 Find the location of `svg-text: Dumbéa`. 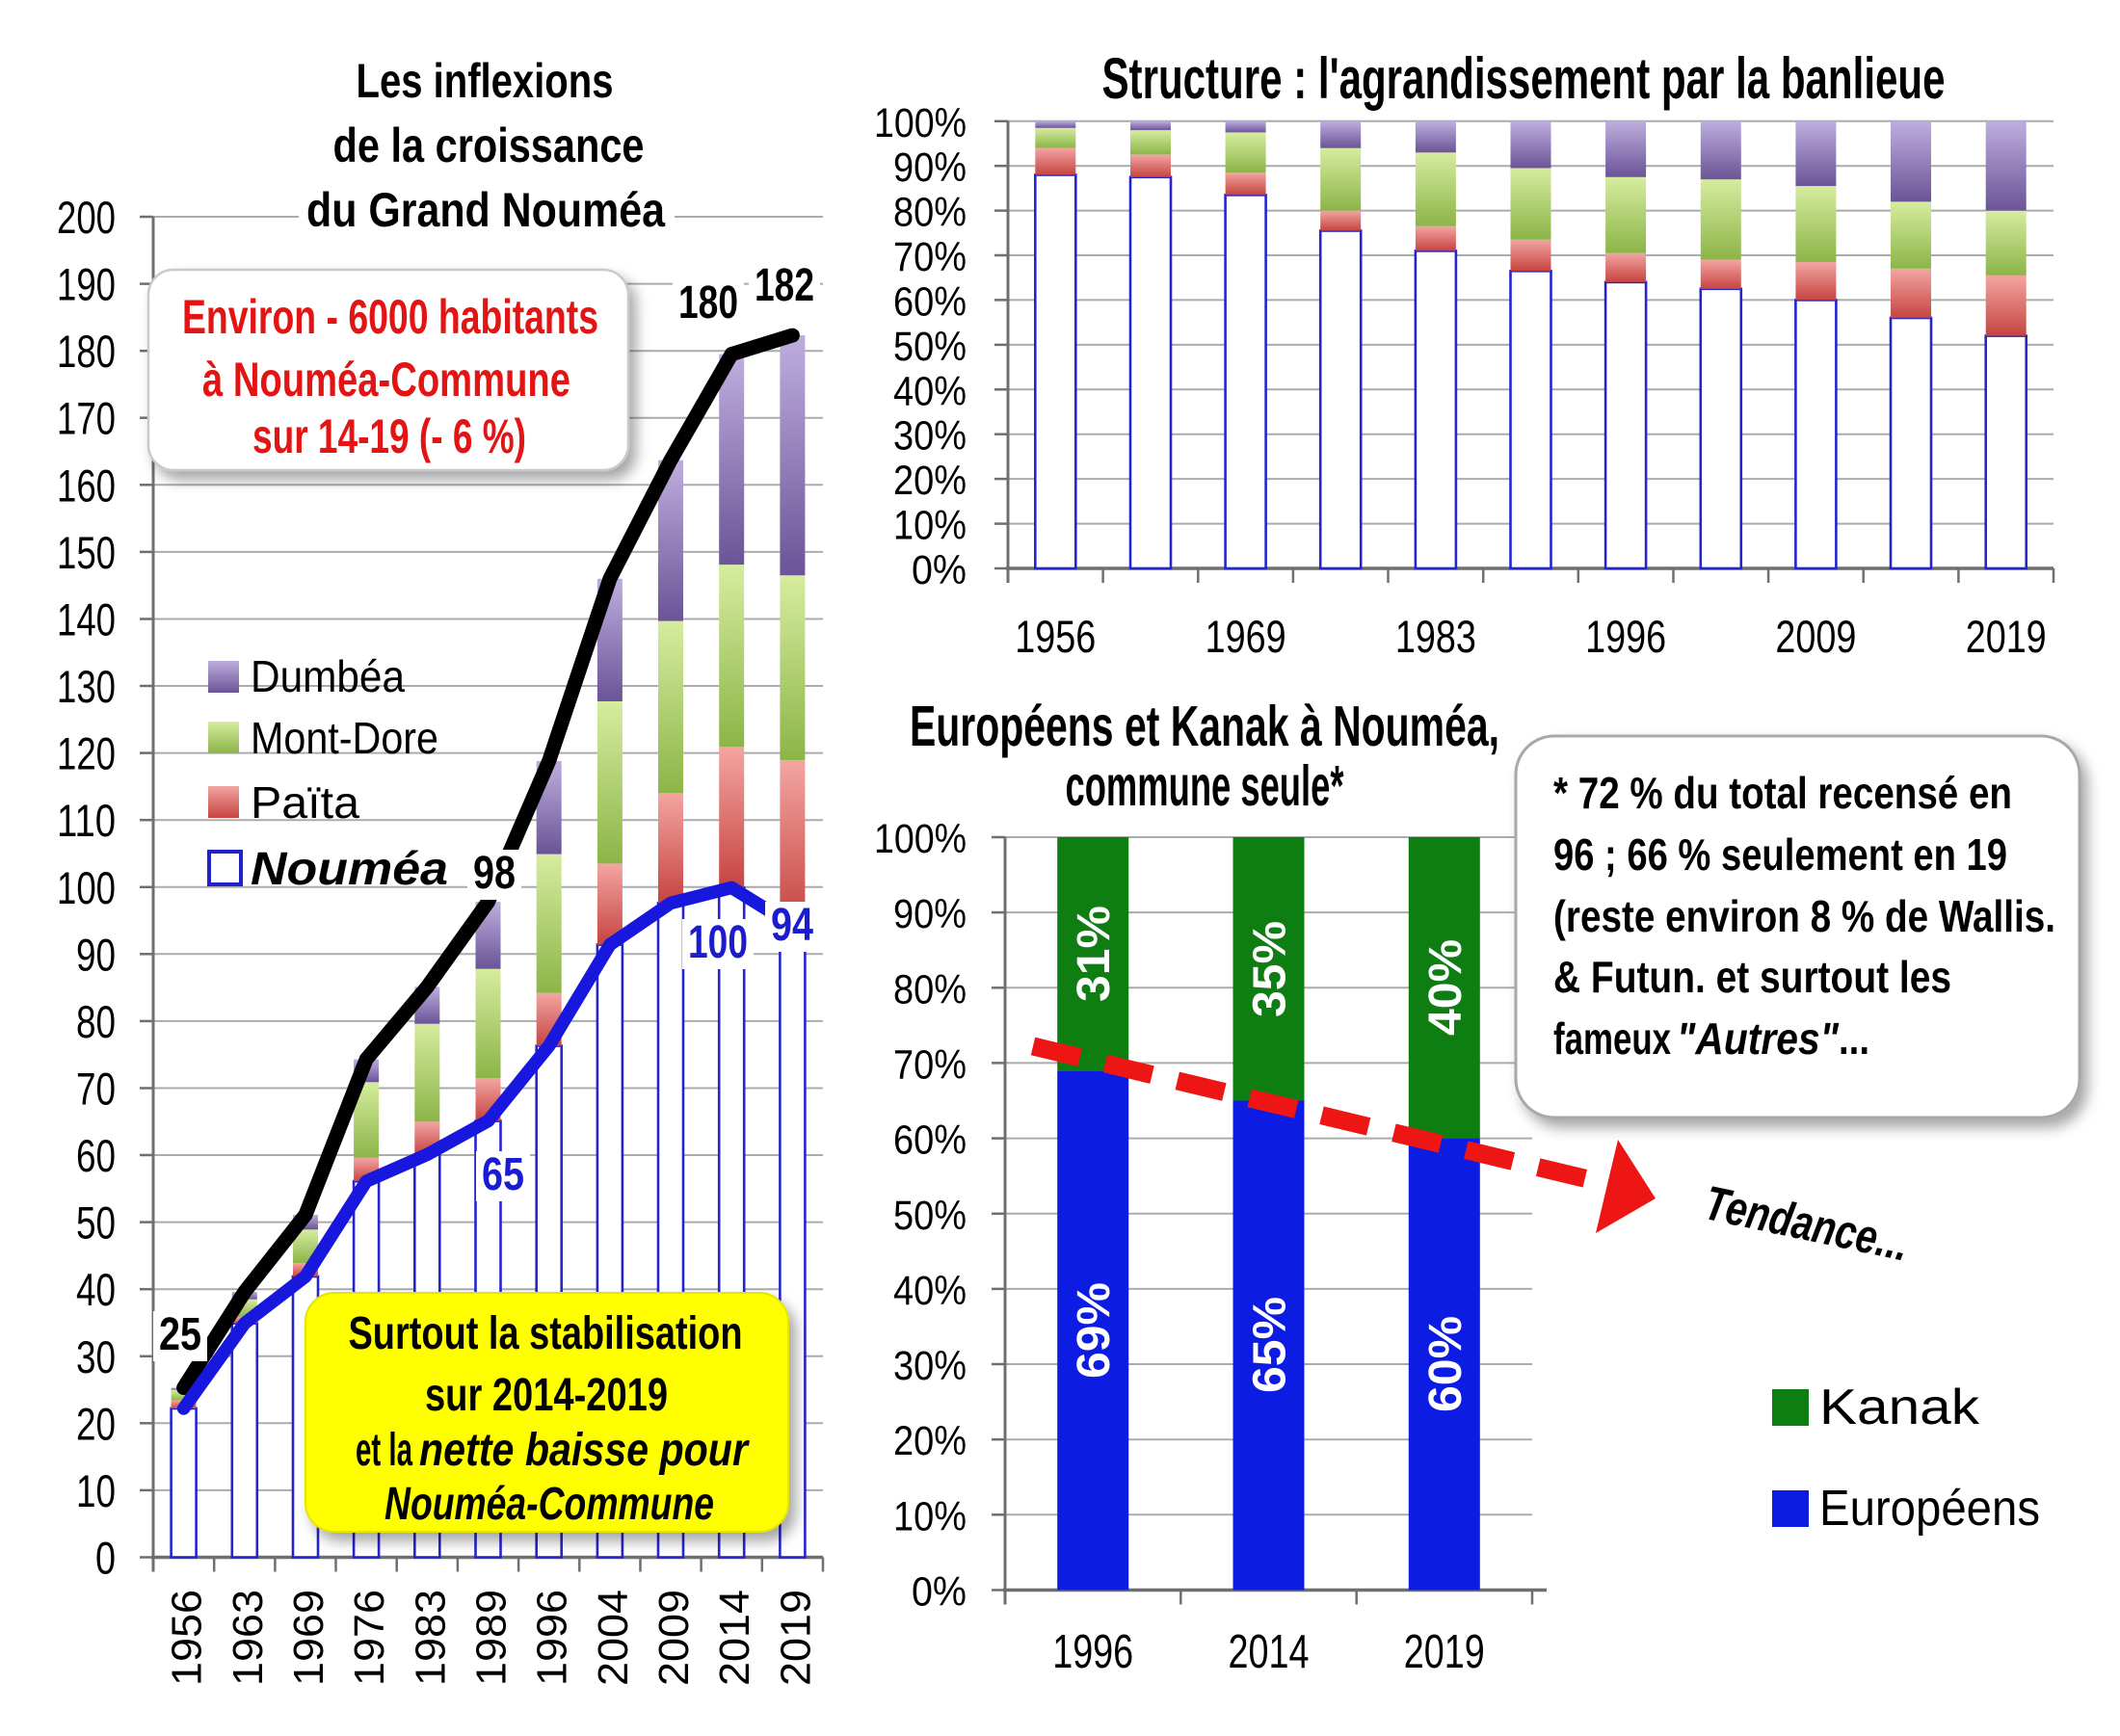

svg-text: Dumbéa is located at coordinates (328, 676).